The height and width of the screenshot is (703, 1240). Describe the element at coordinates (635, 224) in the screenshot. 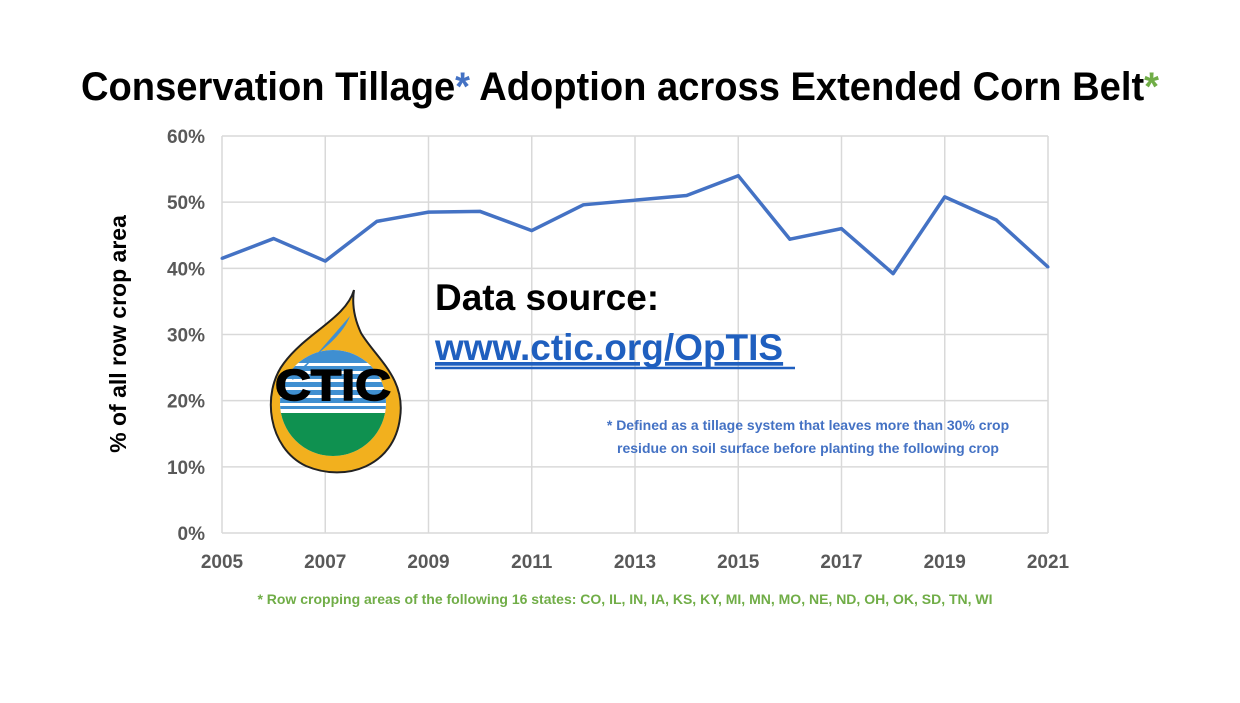

I see `series-line-group` at that location.